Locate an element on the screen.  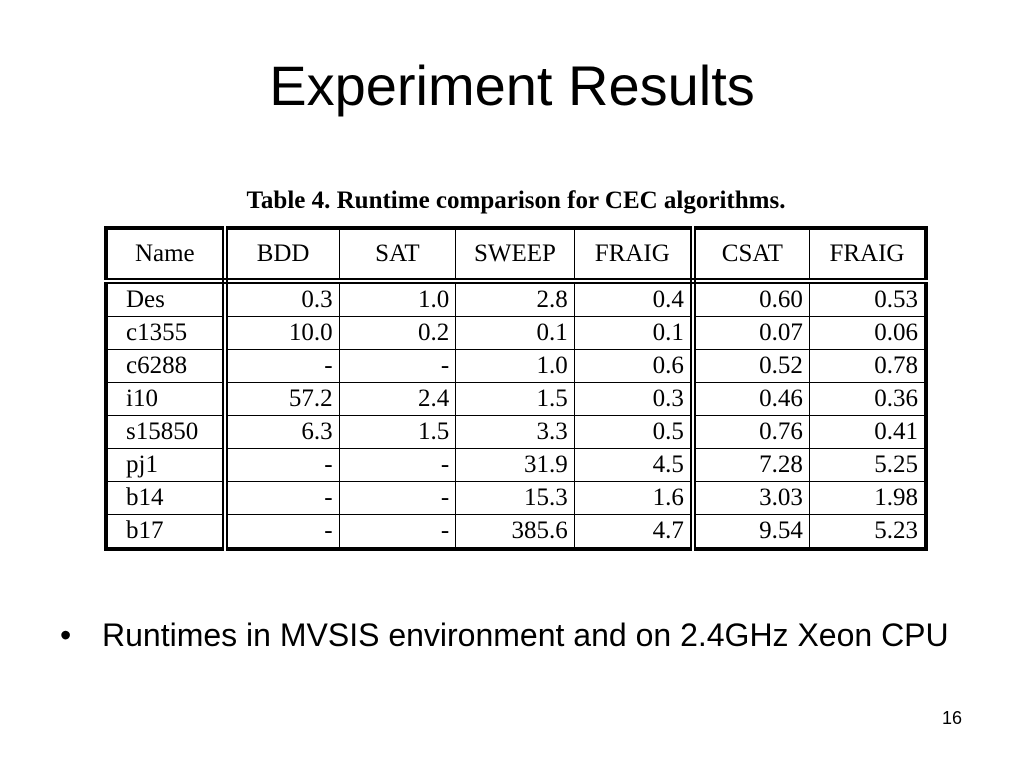
slide-title: Experiment Results is located at coordinates (512, 85).